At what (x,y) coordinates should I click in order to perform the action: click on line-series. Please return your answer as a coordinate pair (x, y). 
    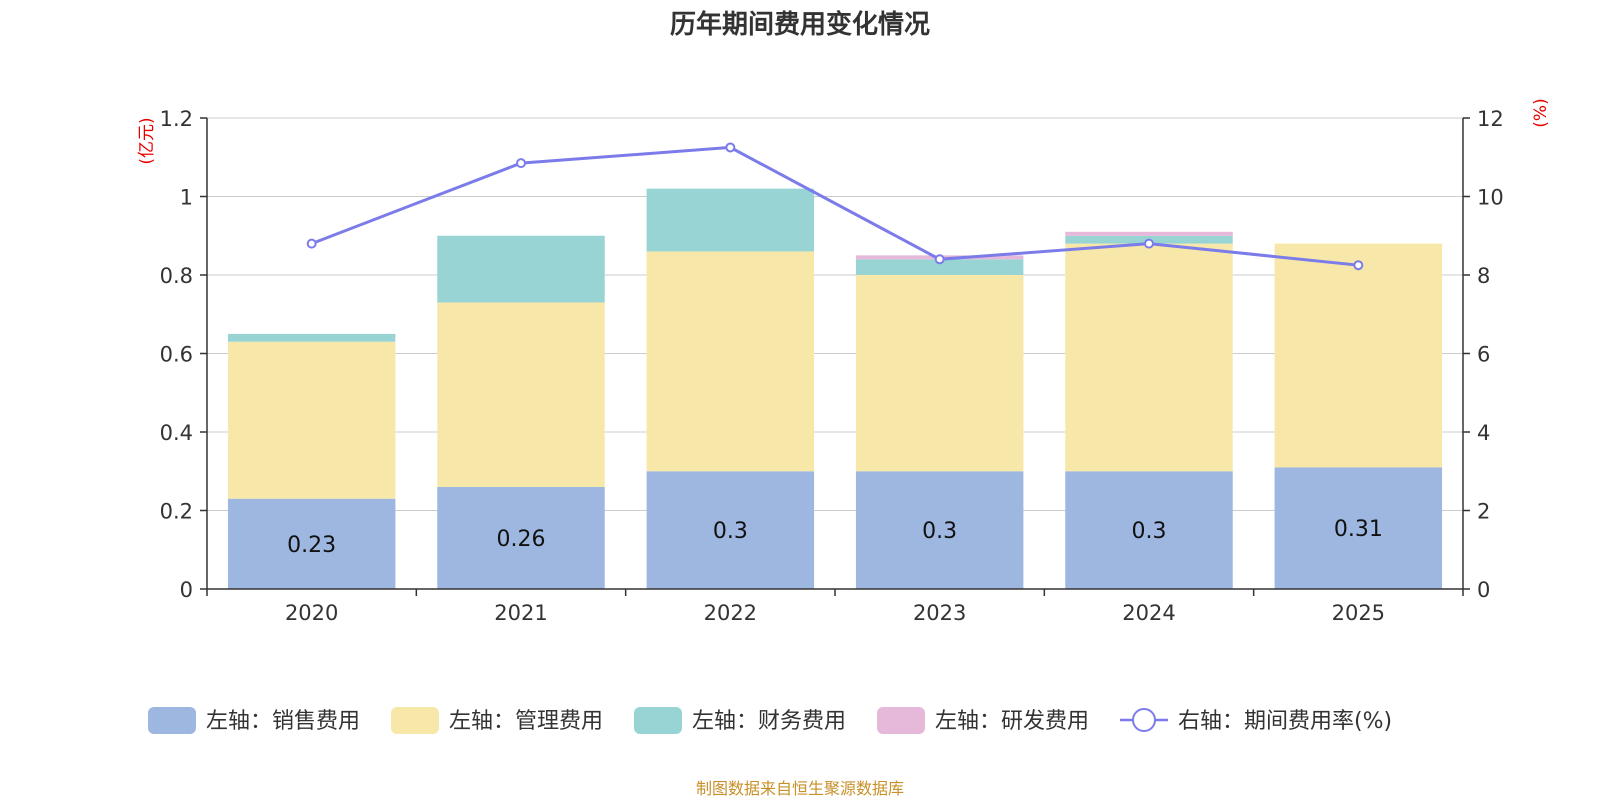
    Looking at the image, I should click on (835, 206).